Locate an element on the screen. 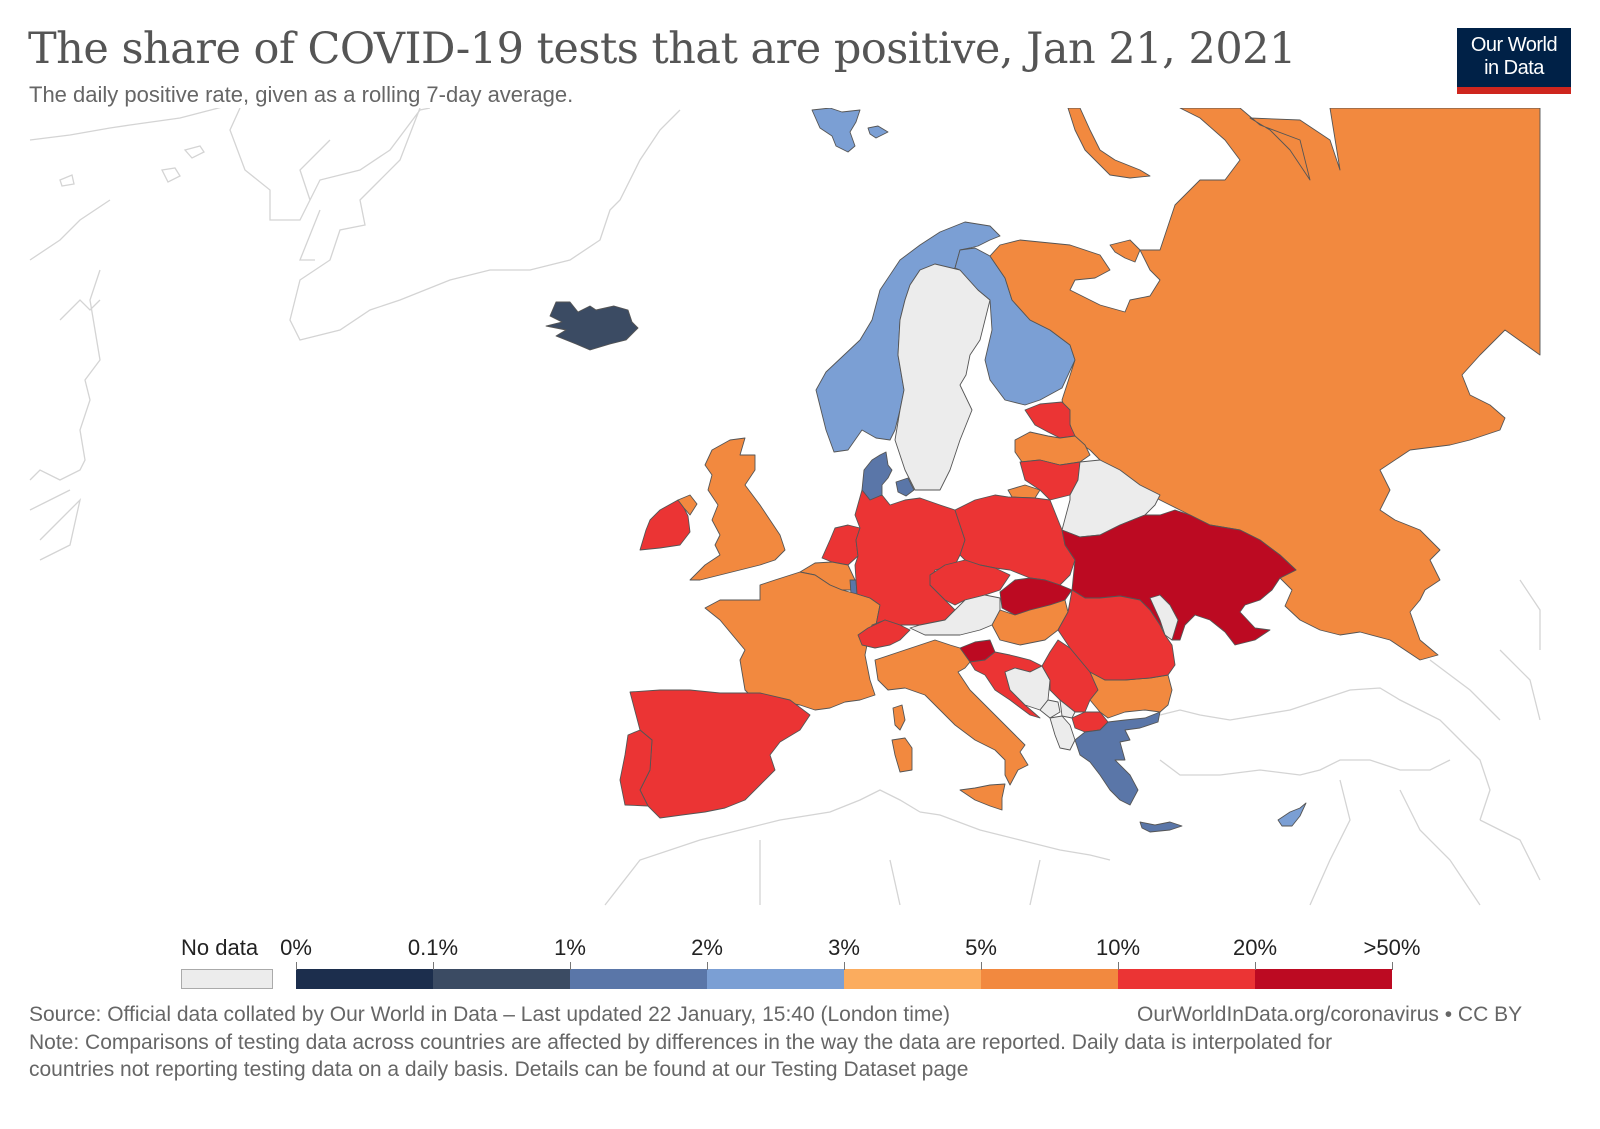 The height and width of the screenshot is (1129, 1600). source-url-link: OurWorldInData.org/coronavirus • CC BY is located at coordinates (1330, 1014).